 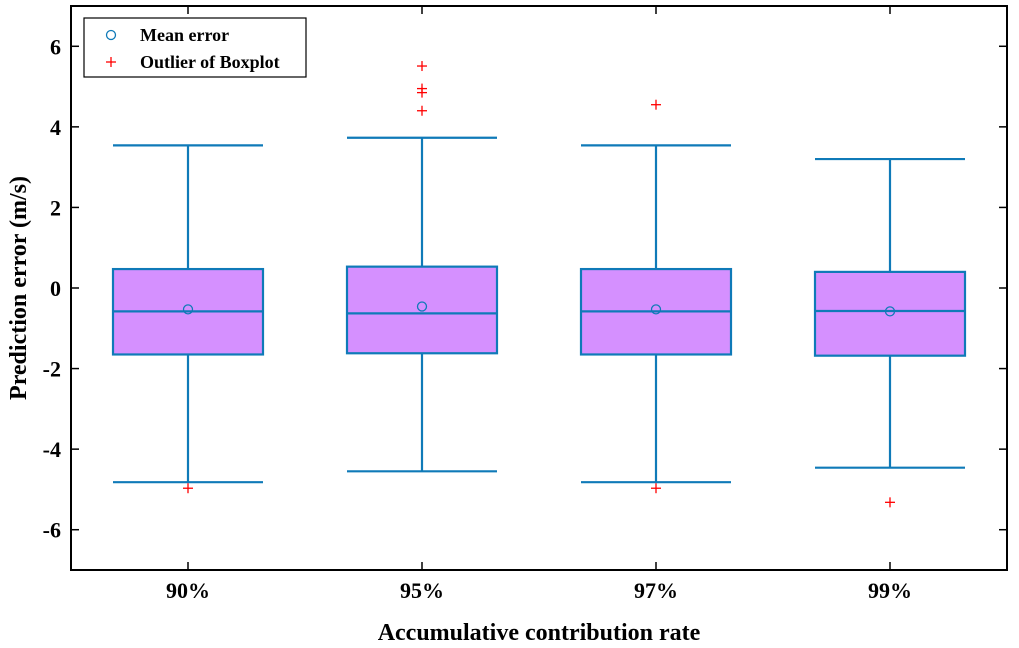 I want to click on y-tick-label: -2, so click(x=52, y=369).